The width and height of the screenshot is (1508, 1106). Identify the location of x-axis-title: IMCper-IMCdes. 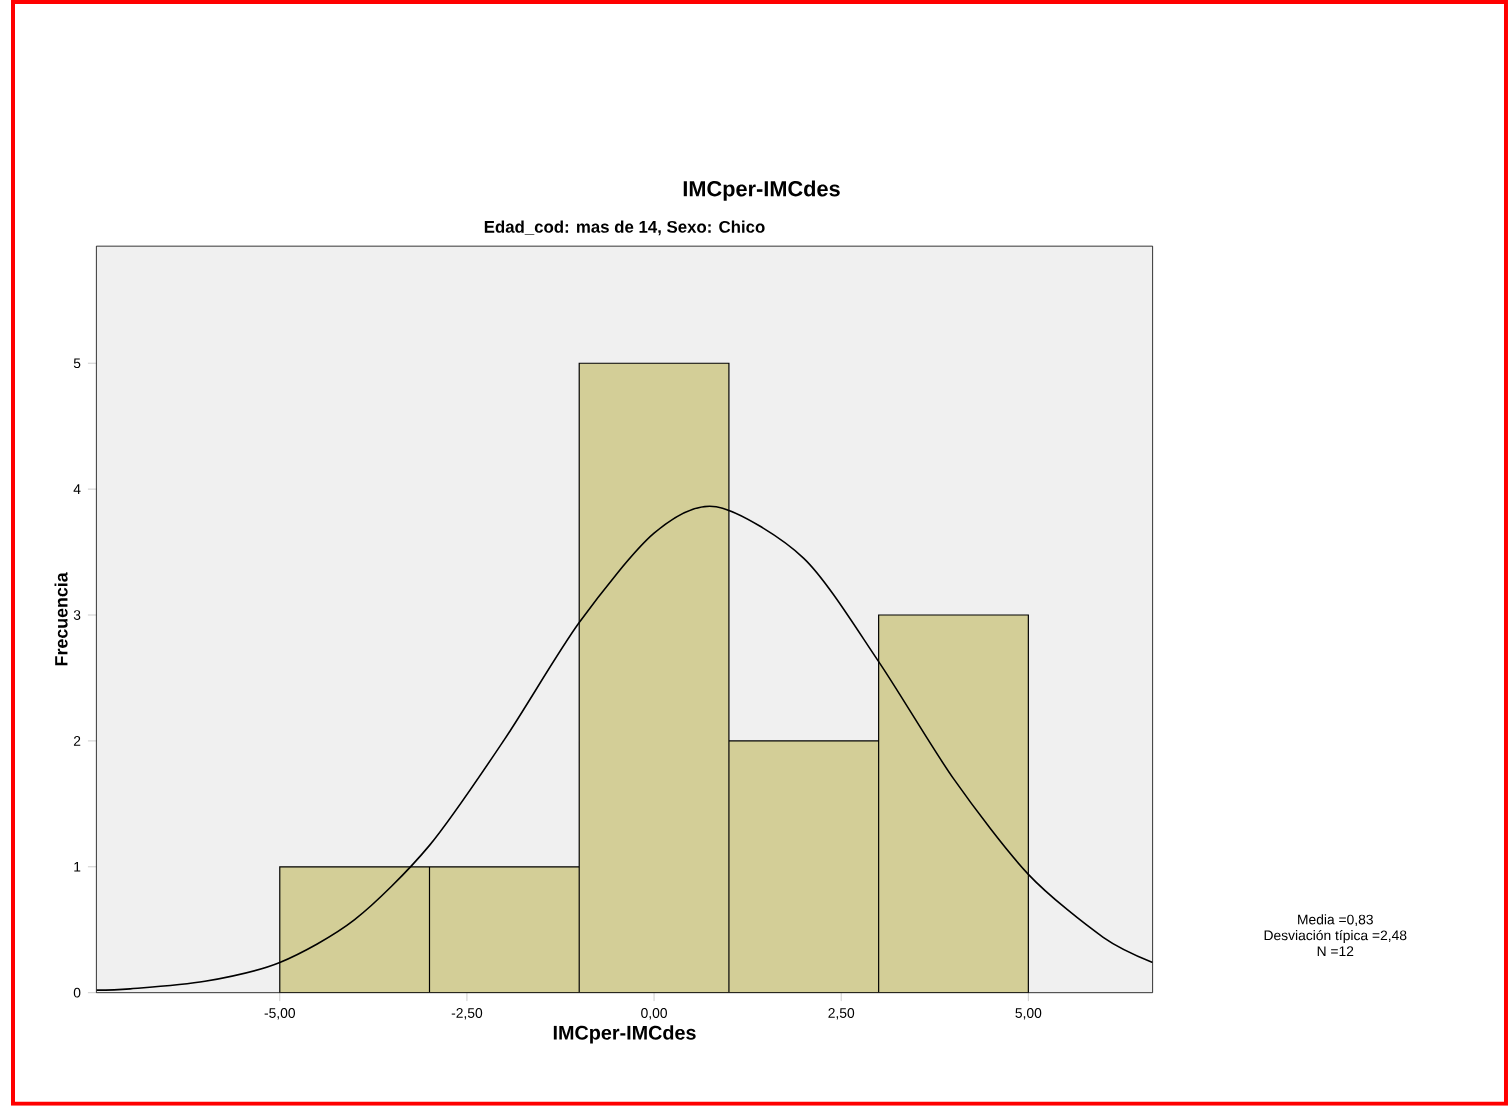
(624, 1034).